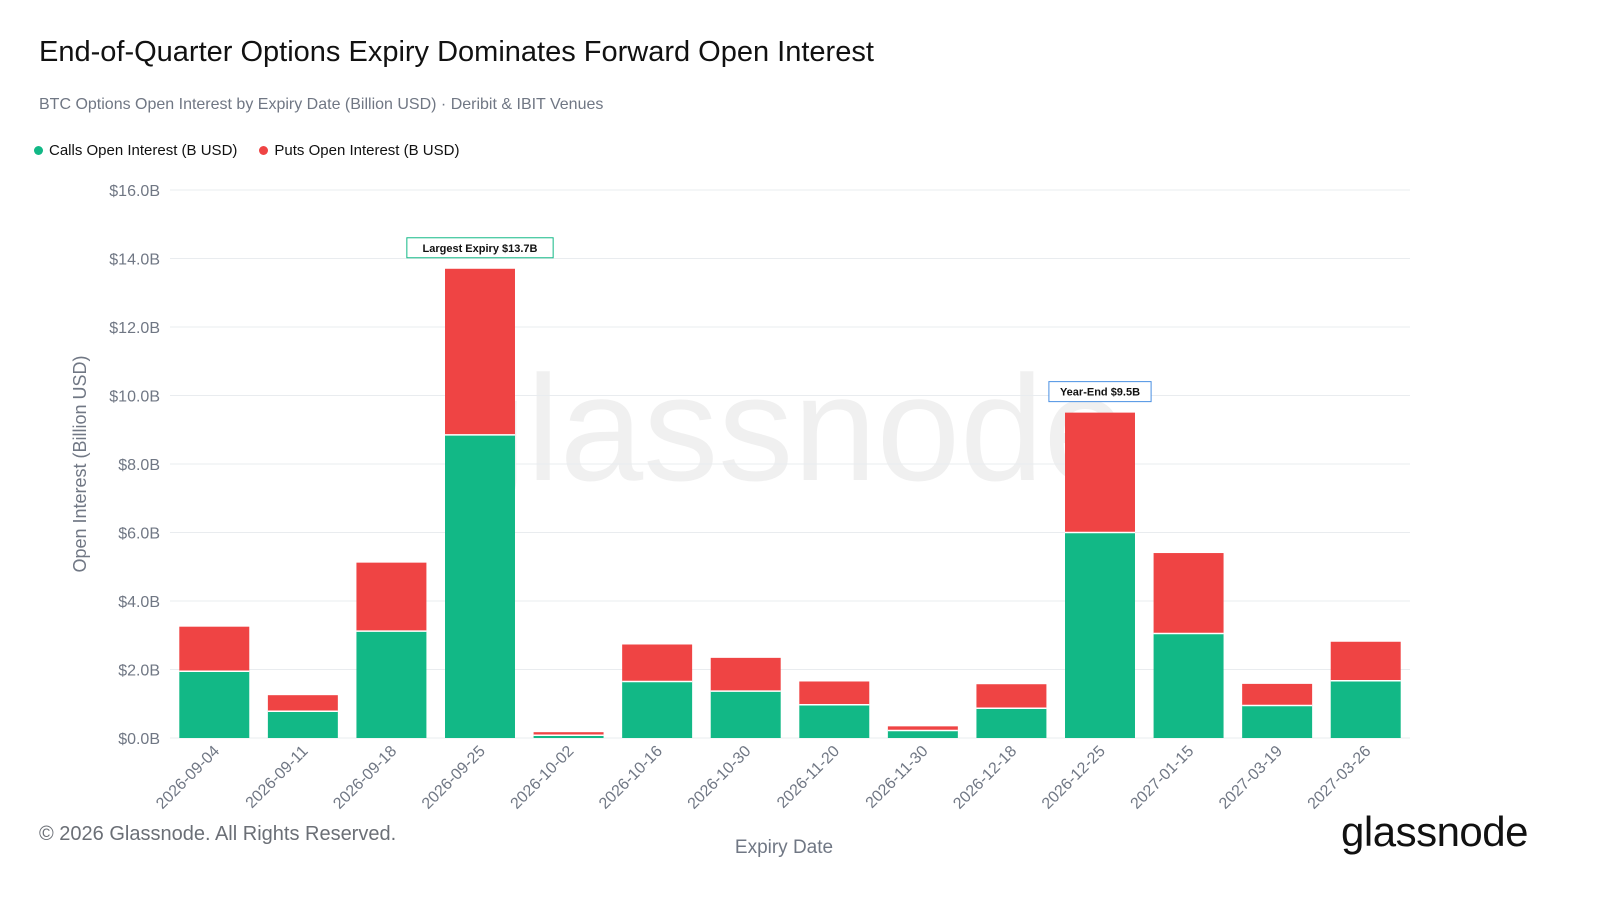  What do you see at coordinates (139, 671) in the screenshot?
I see `y-tick-label: $2.0B` at bounding box center [139, 671].